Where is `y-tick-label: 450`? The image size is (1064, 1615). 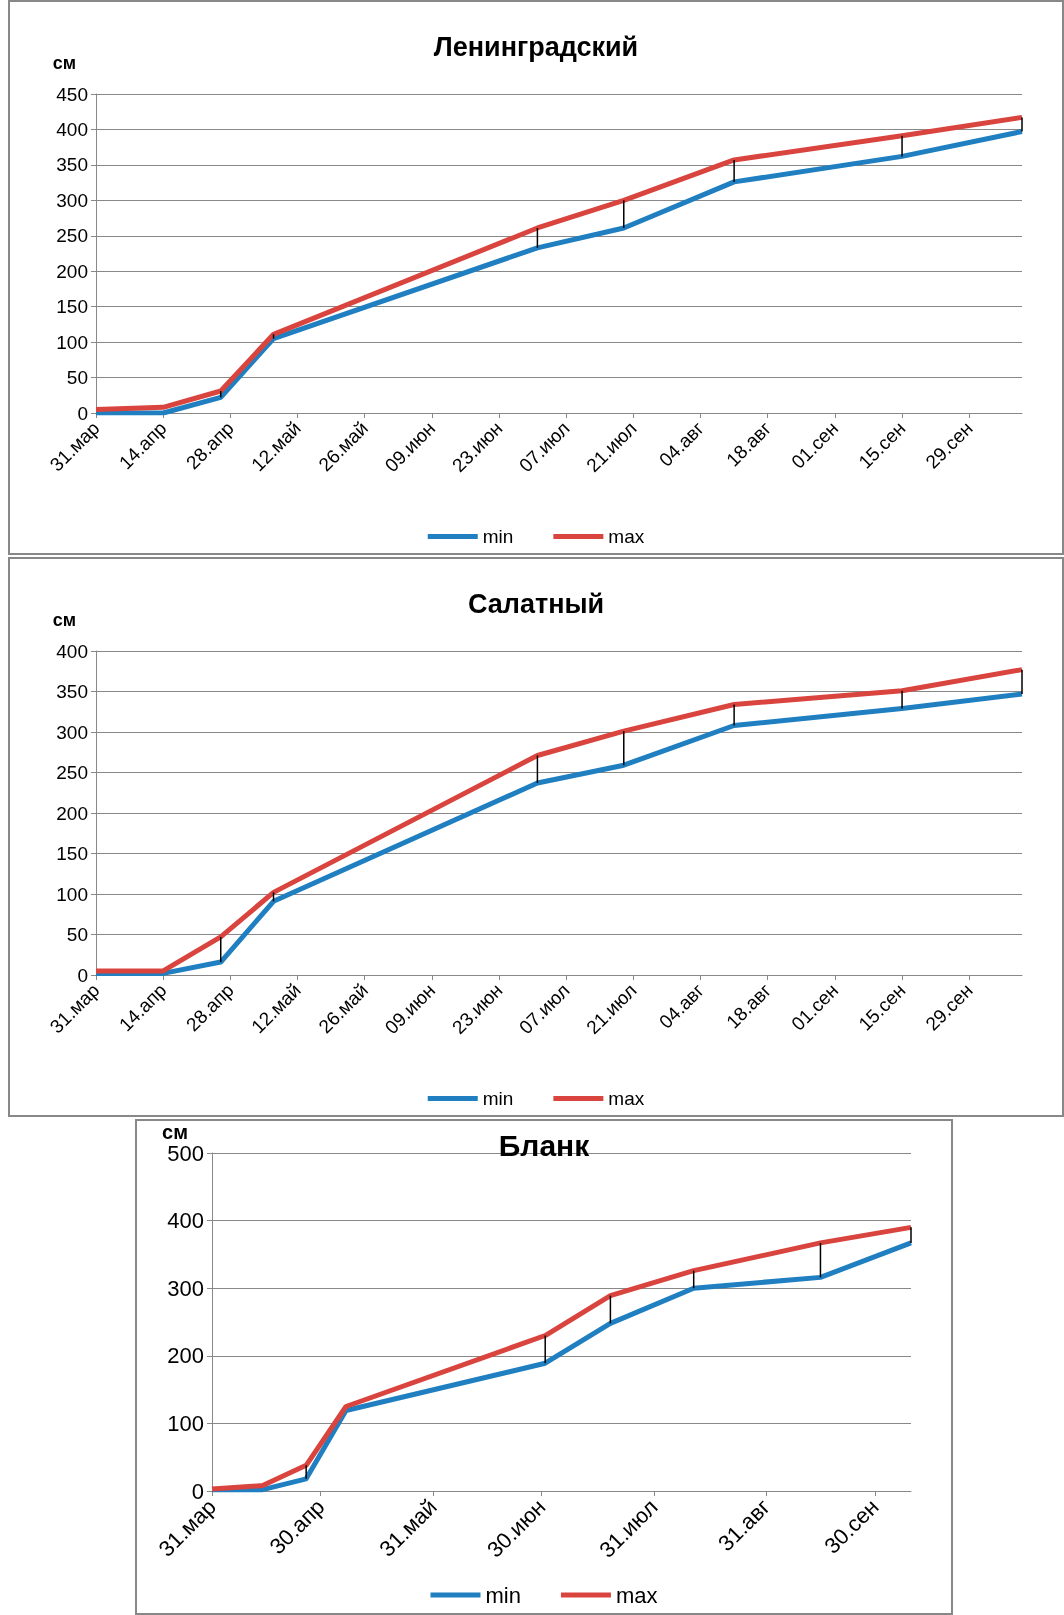
y-tick-label: 450 is located at coordinates (72, 94).